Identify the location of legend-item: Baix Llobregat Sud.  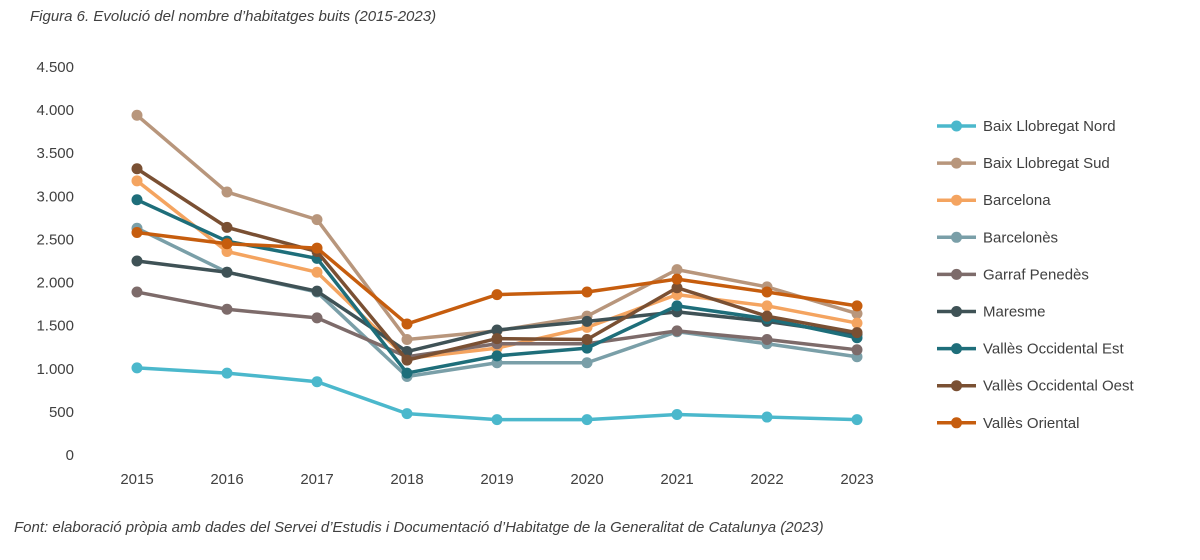
(1023, 163).